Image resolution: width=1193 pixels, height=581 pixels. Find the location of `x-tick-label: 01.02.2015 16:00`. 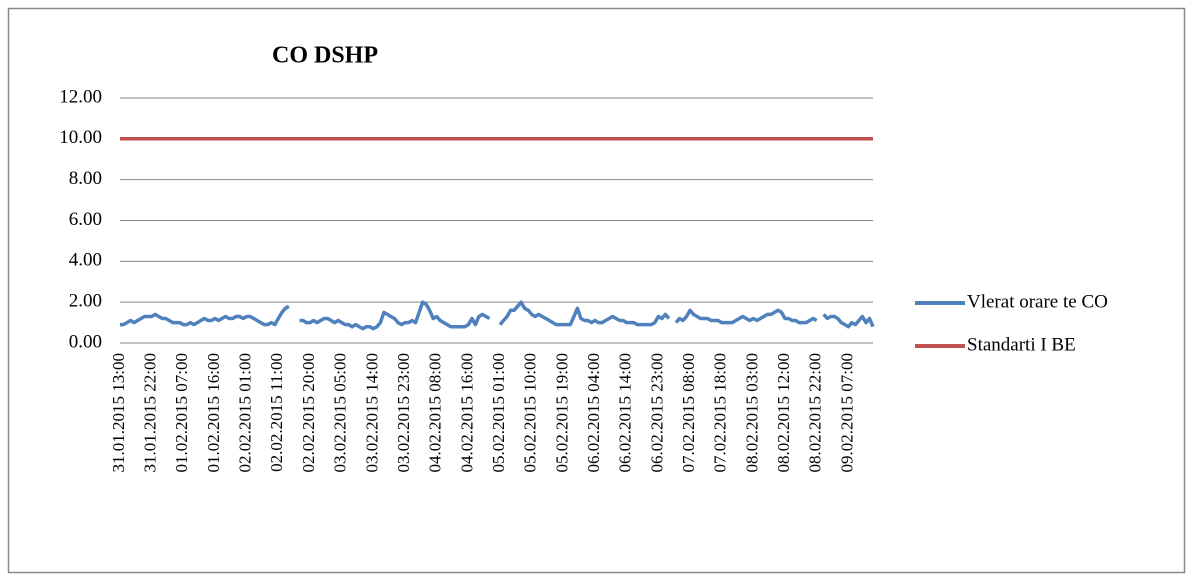

x-tick-label: 01.02.2015 16:00 is located at coordinates (213, 412).